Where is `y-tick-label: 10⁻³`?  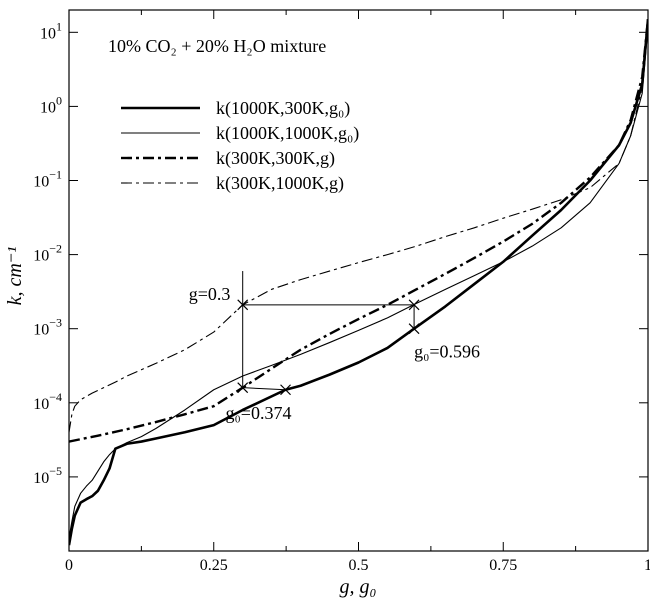 y-tick-label: 10⁻³ is located at coordinates (47, 327).